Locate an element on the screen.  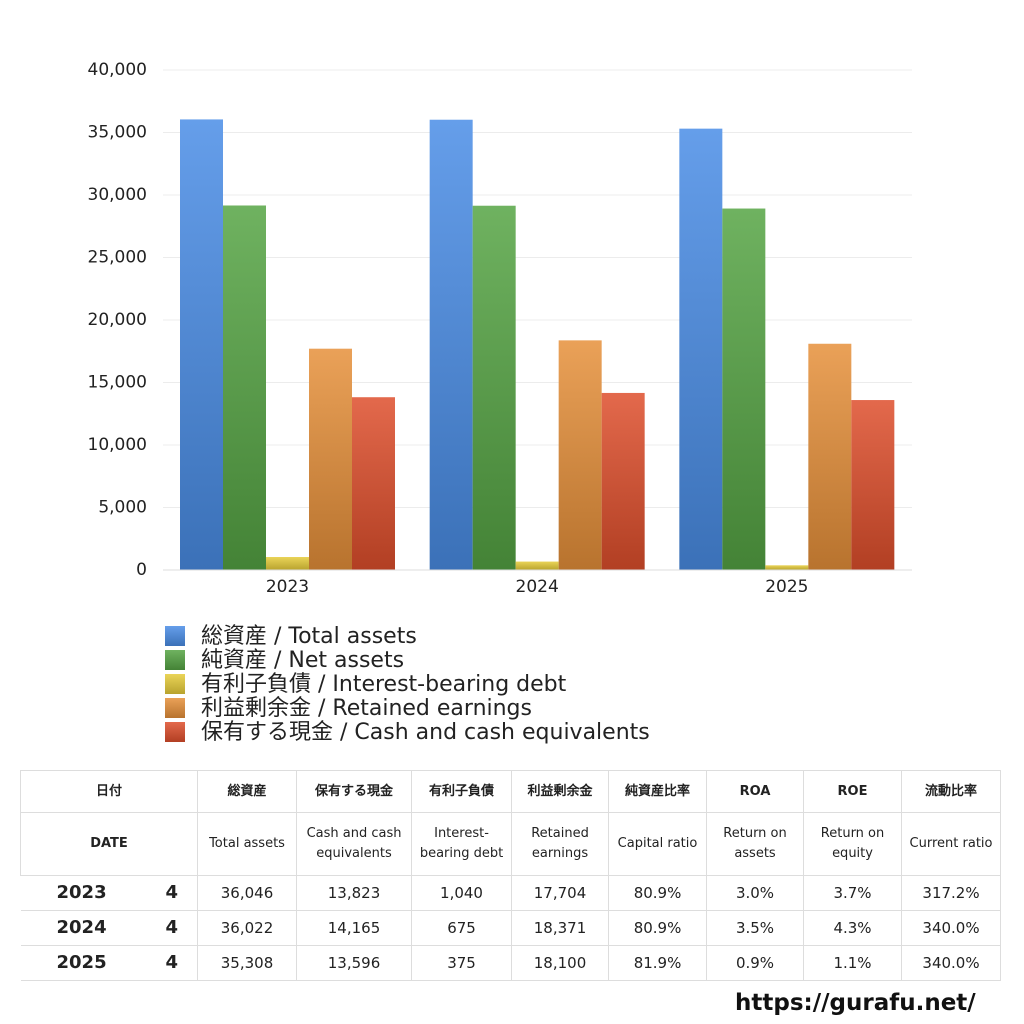
table-cell: ROA is located at coordinates (755, 791).